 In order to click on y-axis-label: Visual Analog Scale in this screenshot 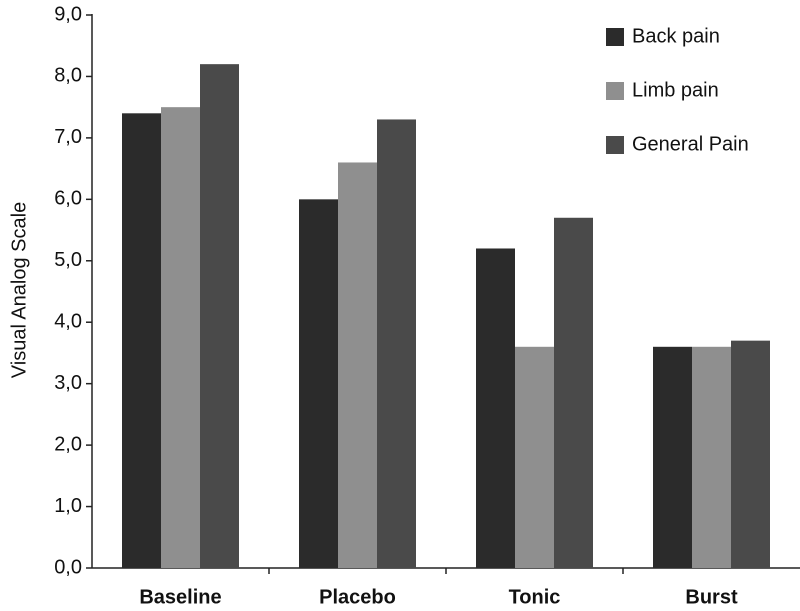, I will do `click(19, 290)`.